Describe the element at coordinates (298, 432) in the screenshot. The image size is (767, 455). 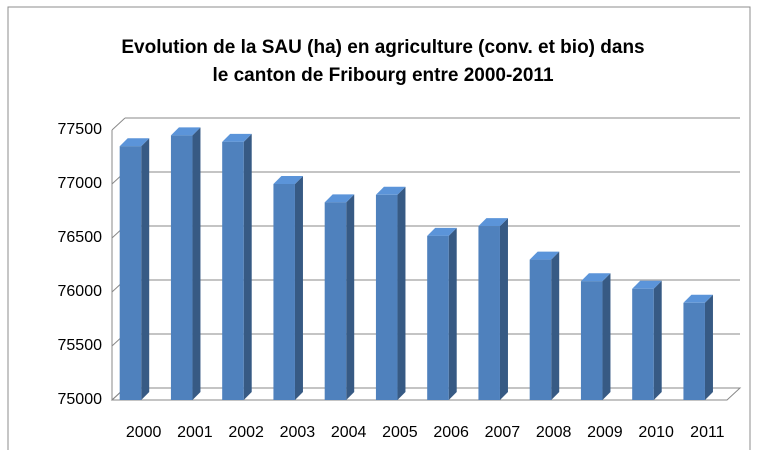
I see `x-tick-label: 2003` at that location.